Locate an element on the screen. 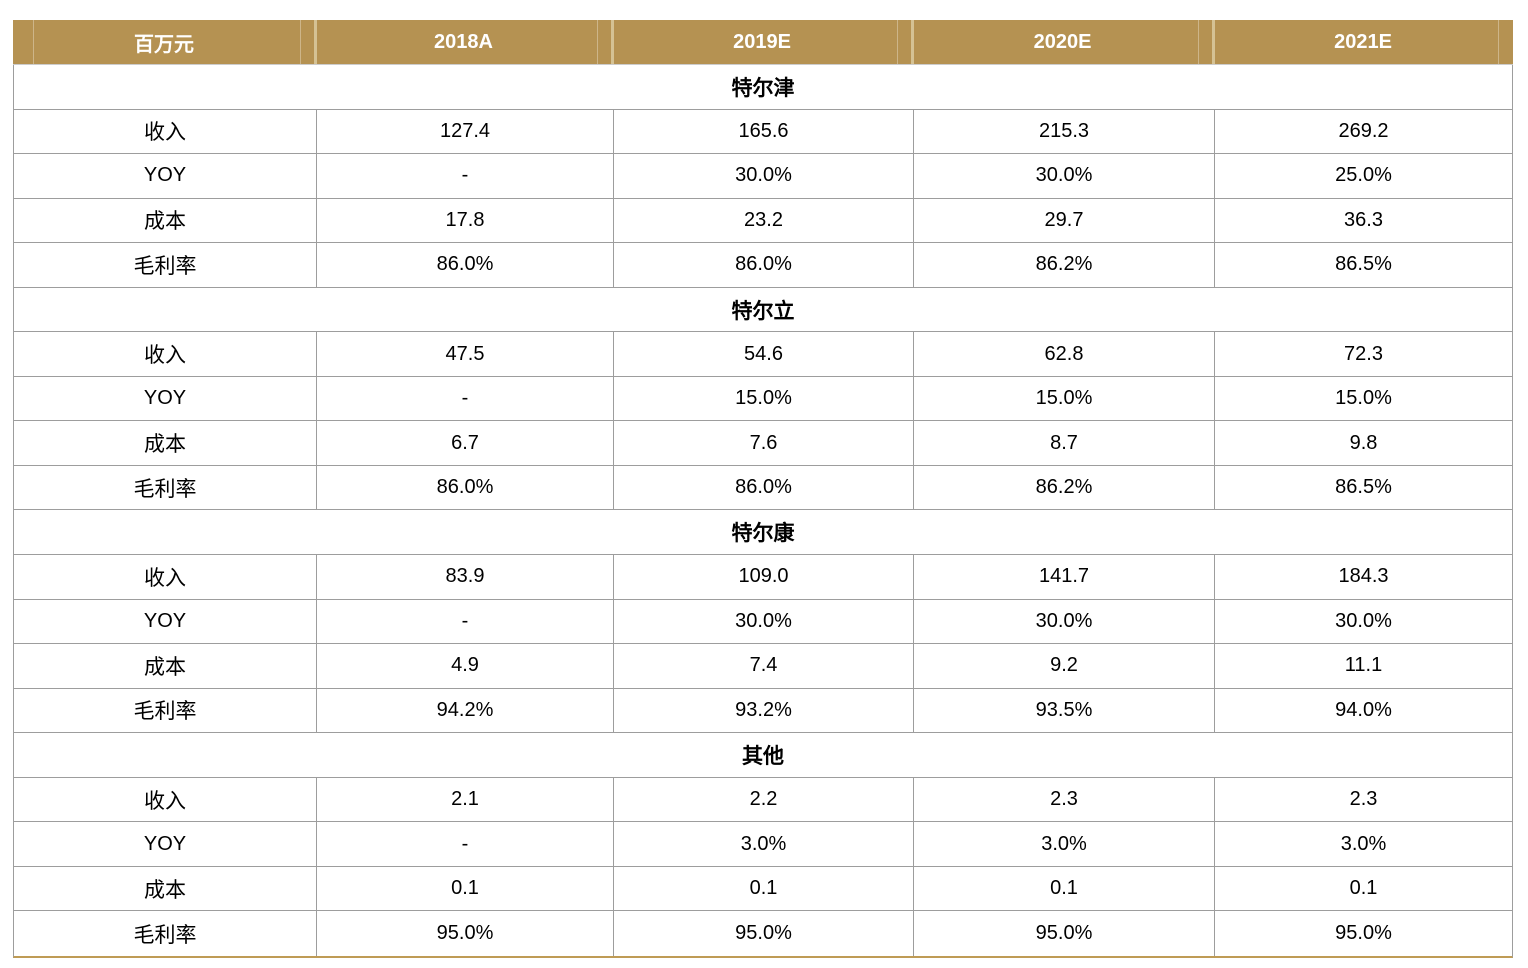 The image size is (1528, 968). value-cell: 30.0% is located at coordinates (1063, 176).